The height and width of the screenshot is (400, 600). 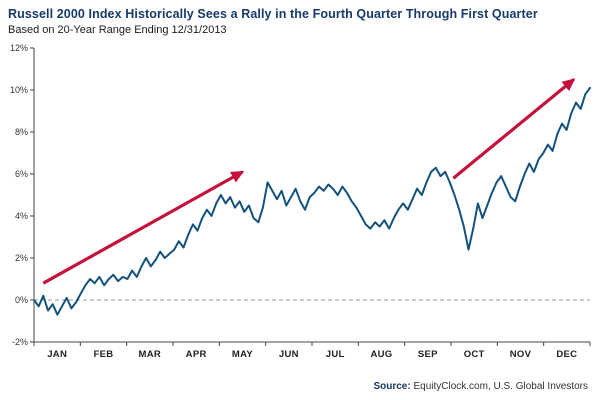 What do you see at coordinates (20, 342) in the screenshot?
I see `y-tick-label: -2%` at bounding box center [20, 342].